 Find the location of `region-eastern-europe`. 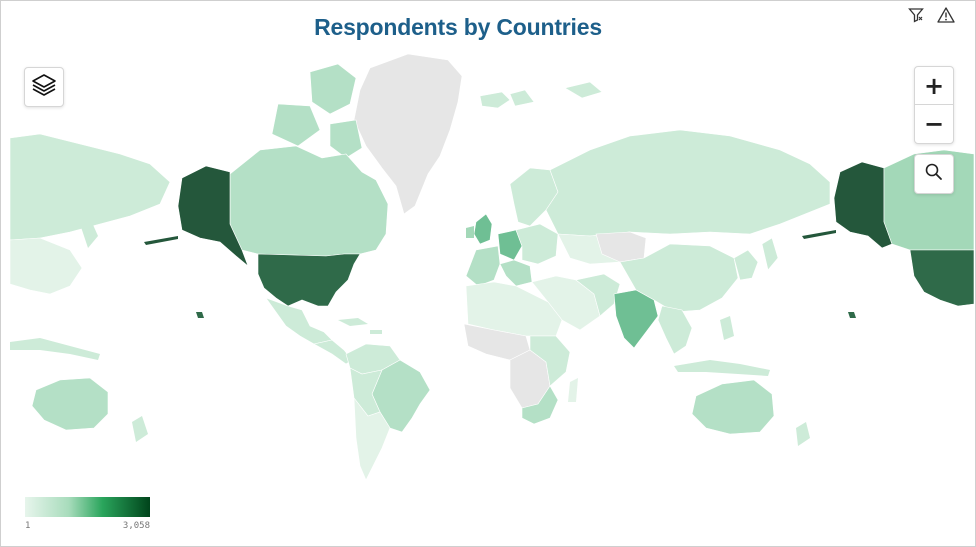

region-eastern-europe is located at coordinates (537, 244).